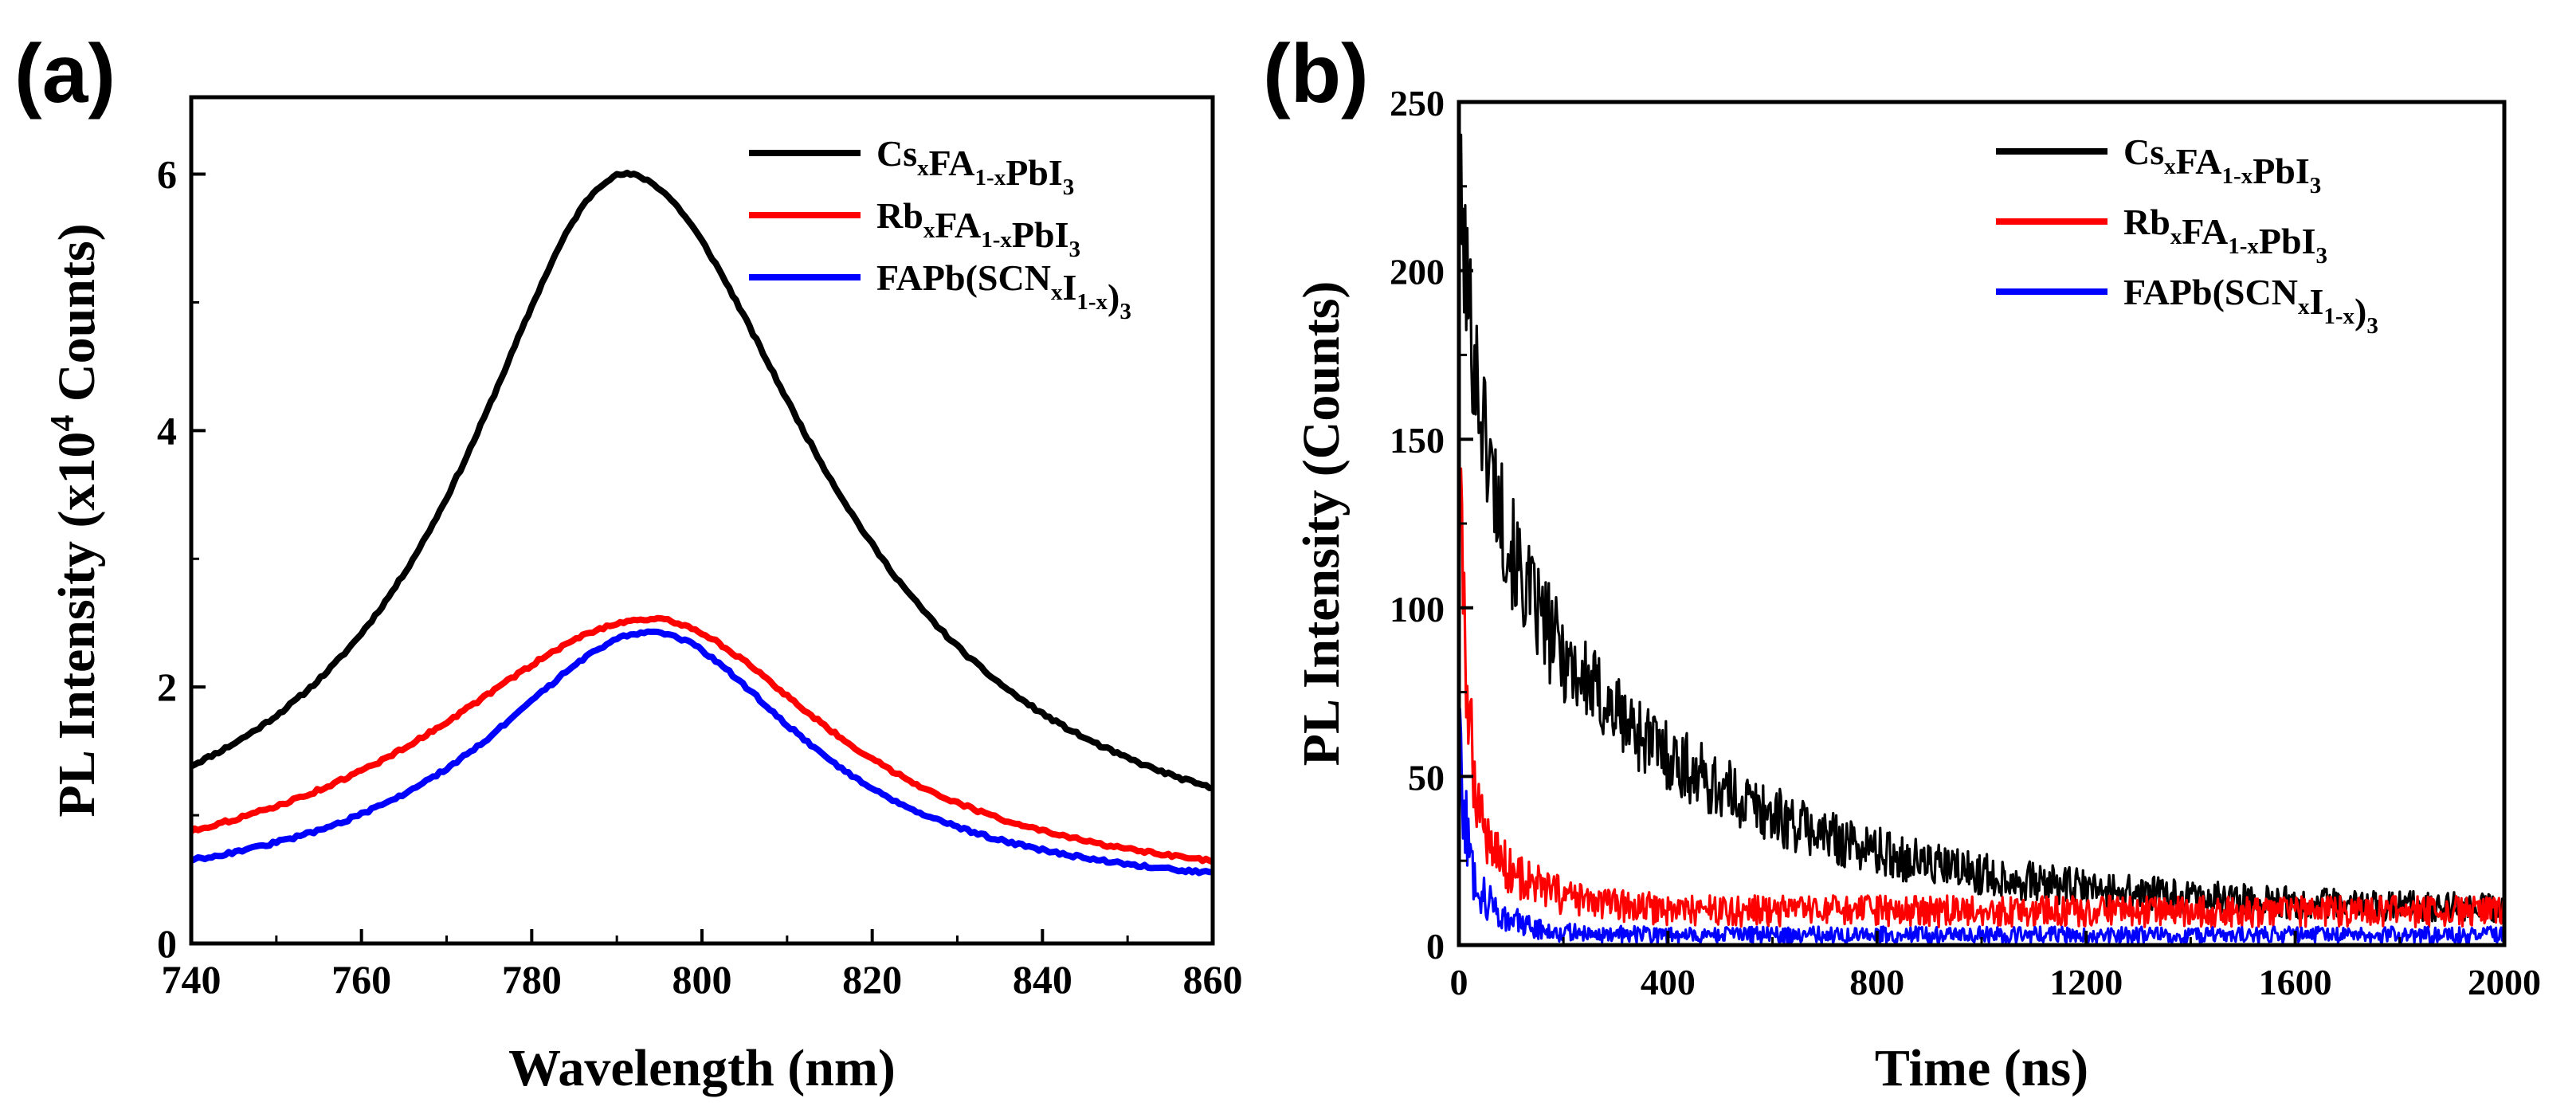 The width and height of the screenshot is (2576, 1114). Describe the element at coordinates (1417, 609) in the screenshot. I see `b-y-tick-label: 100` at that location.